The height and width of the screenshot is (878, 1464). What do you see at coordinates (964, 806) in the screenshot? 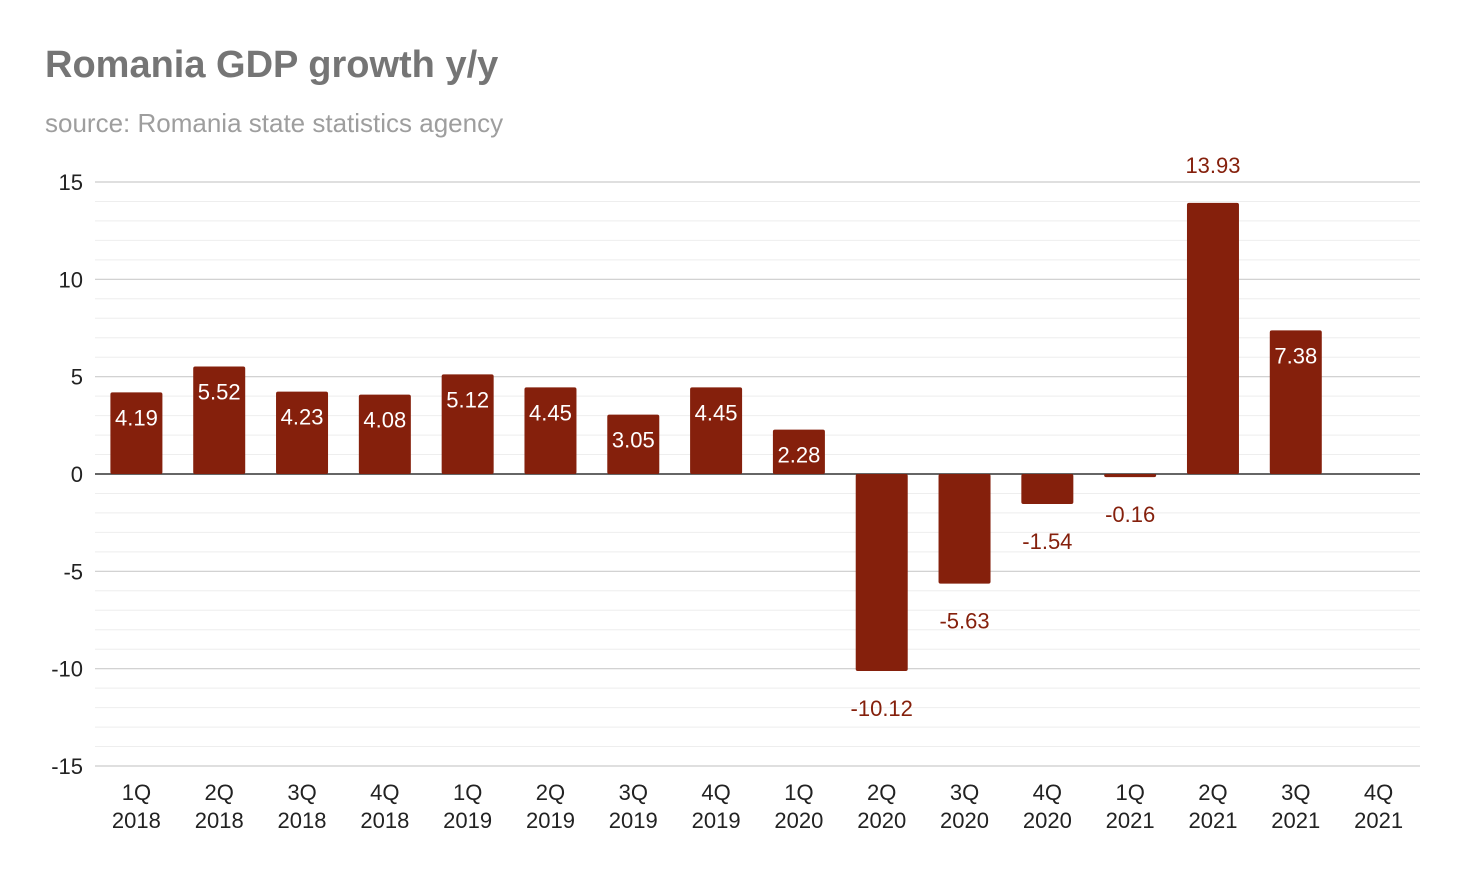
I see `x-category-label: 3Q 2020` at bounding box center [964, 806].